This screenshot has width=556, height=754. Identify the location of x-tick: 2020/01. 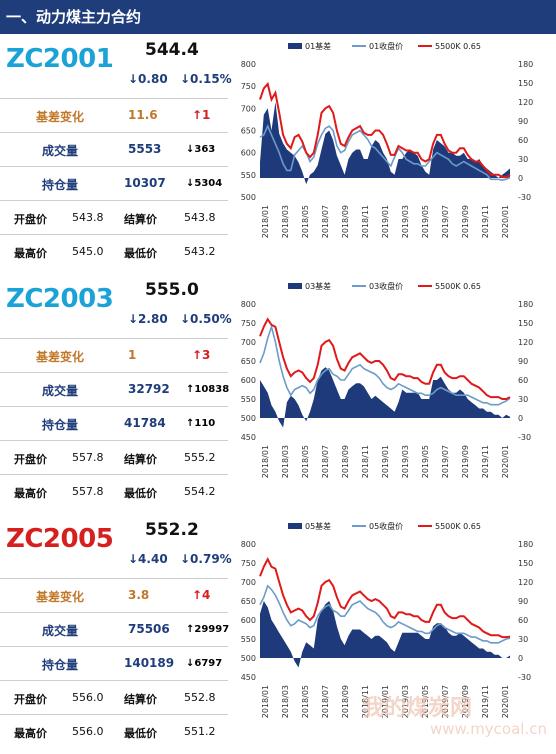
(505, 701).